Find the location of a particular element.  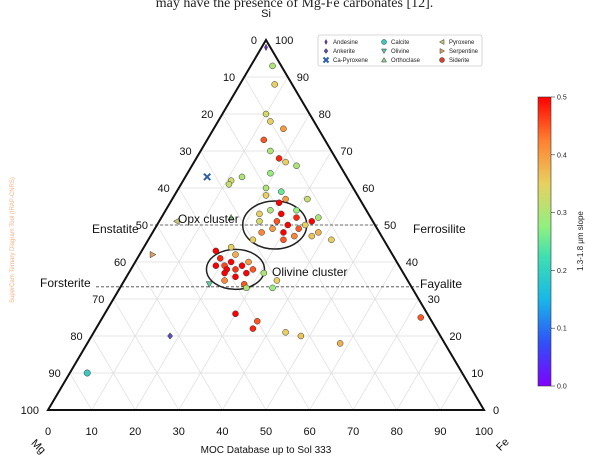

mineral-marker-pyroxene is located at coordinates (176, 221).